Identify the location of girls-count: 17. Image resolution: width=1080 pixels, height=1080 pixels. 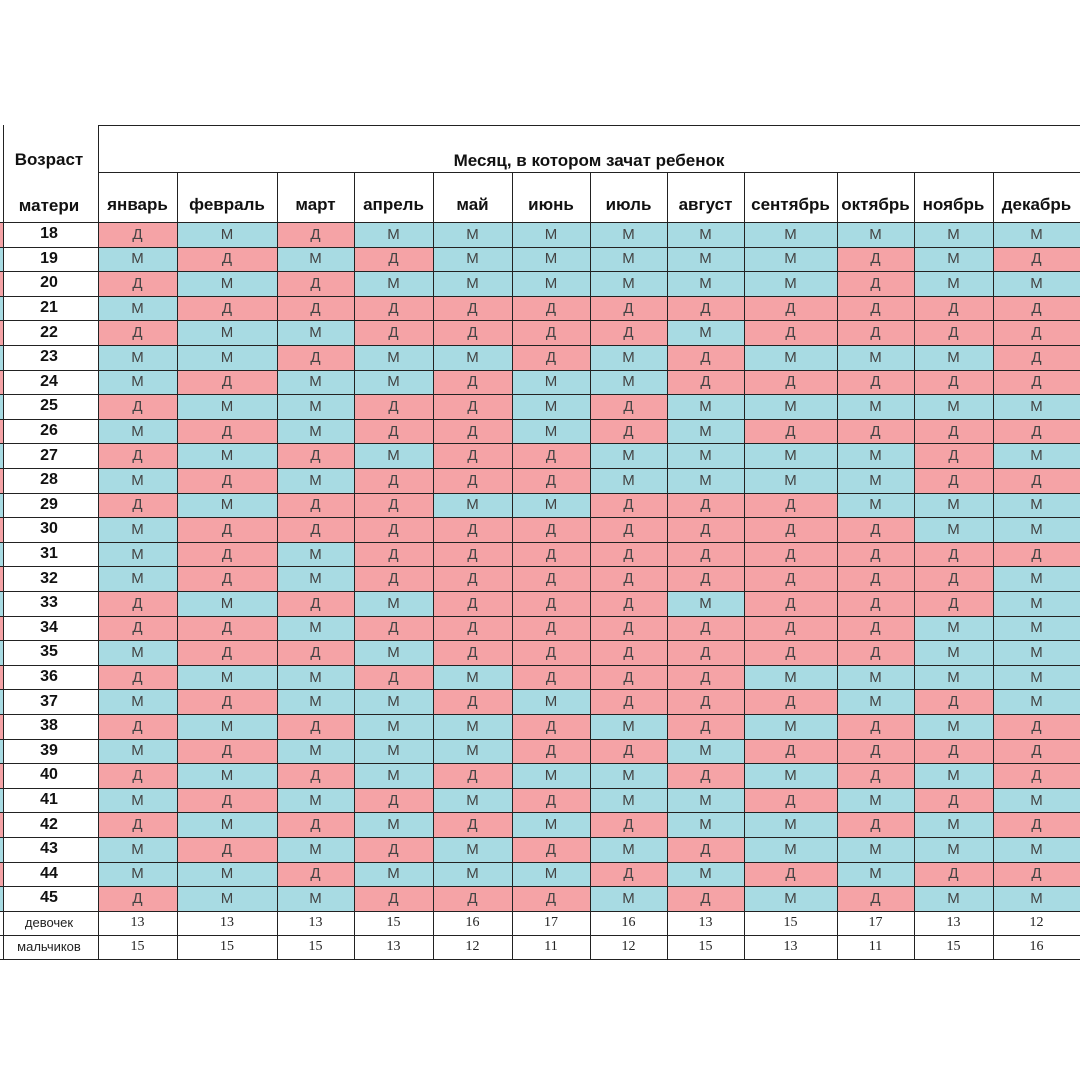
(875, 922).